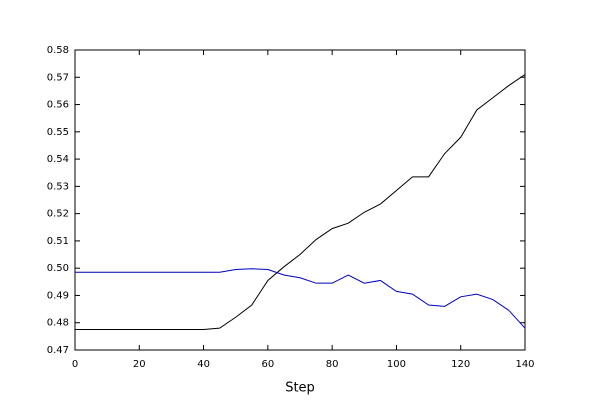 The image size is (600, 400). I want to click on y-tick-label: 0.56, so click(58, 105).